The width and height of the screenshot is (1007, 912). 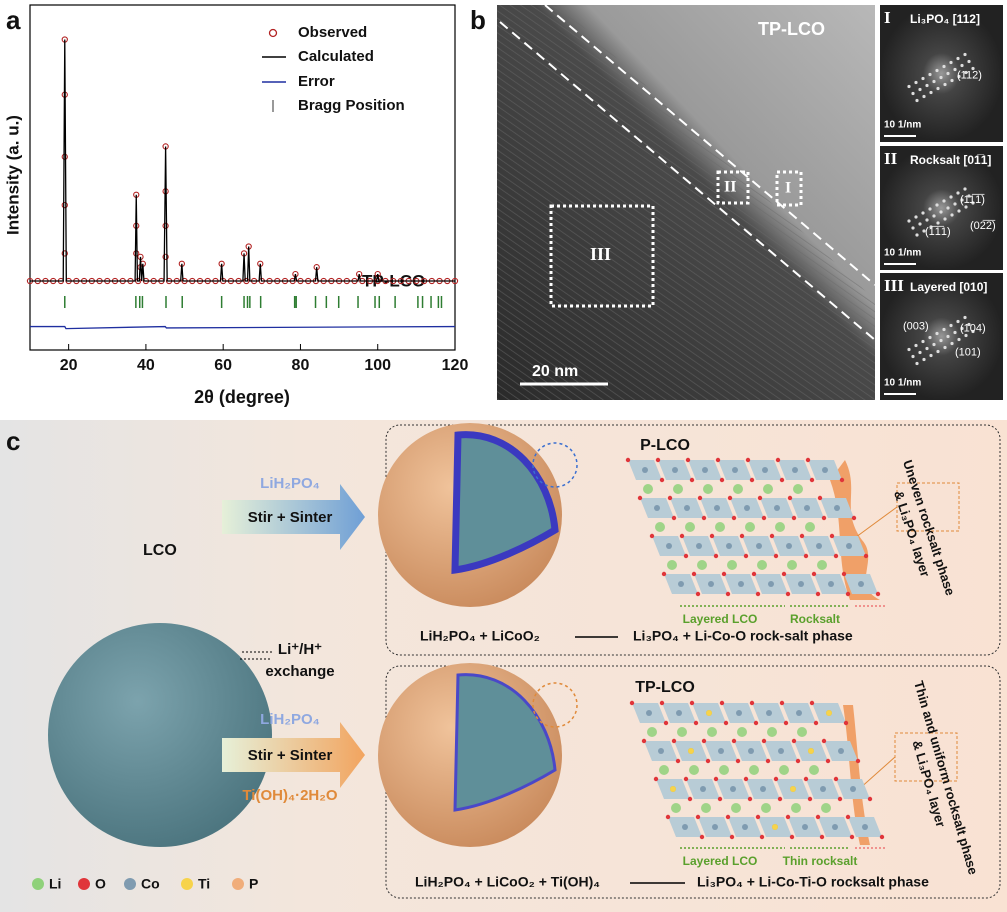 I want to click on series-line, so click(x=242, y=160).